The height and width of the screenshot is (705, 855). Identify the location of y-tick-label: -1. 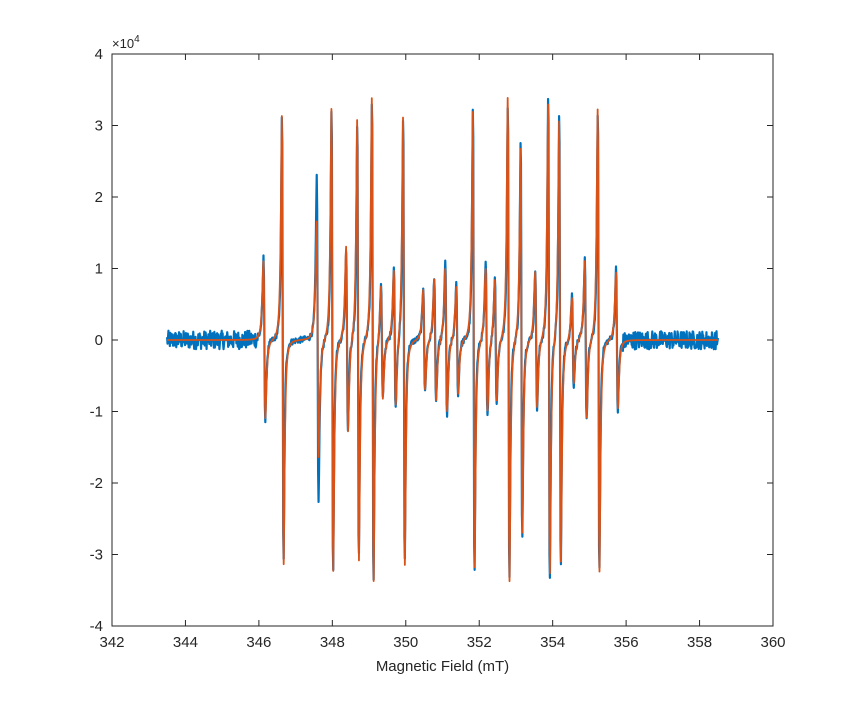
(96, 412).